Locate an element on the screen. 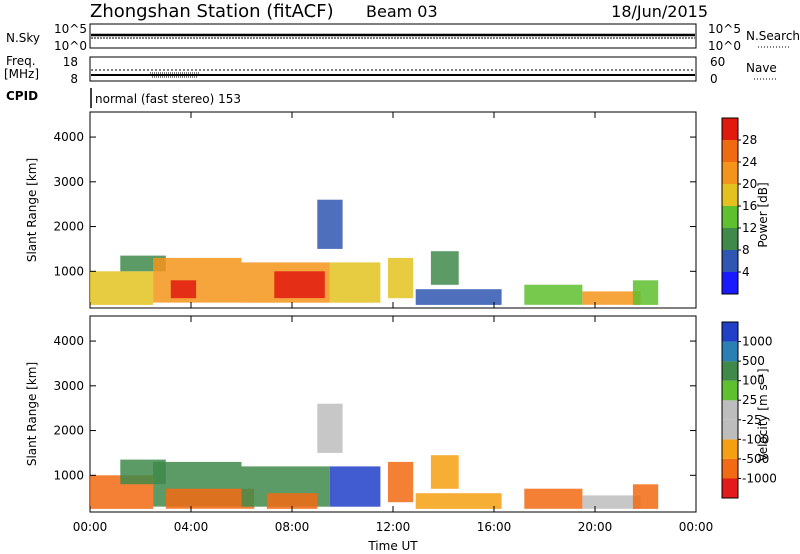 The width and height of the screenshot is (800, 554). power-ytick-label-3: 4000 is located at coordinates (68, 137).